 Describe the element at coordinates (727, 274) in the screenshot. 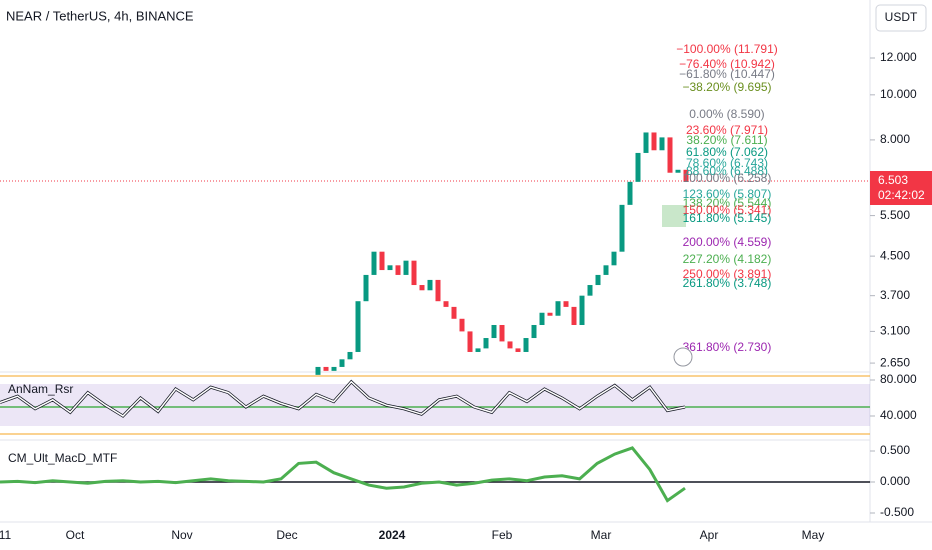

I see `fib-label: 250.00% (3.891)` at that location.